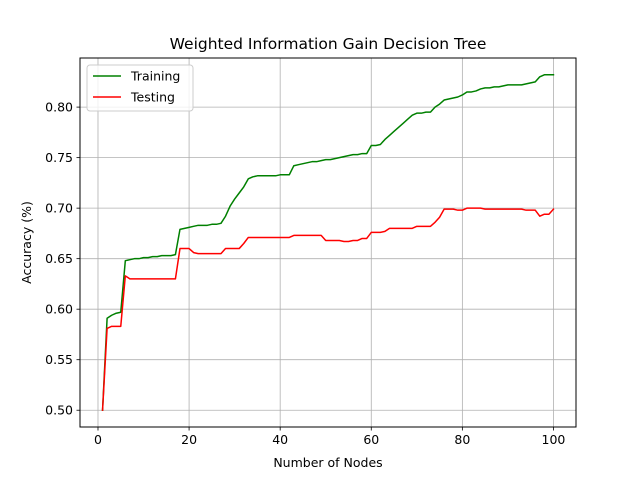 The height and width of the screenshot is (484, 640). I want to click on y-tick-label: 0.80, so click(59, 107).